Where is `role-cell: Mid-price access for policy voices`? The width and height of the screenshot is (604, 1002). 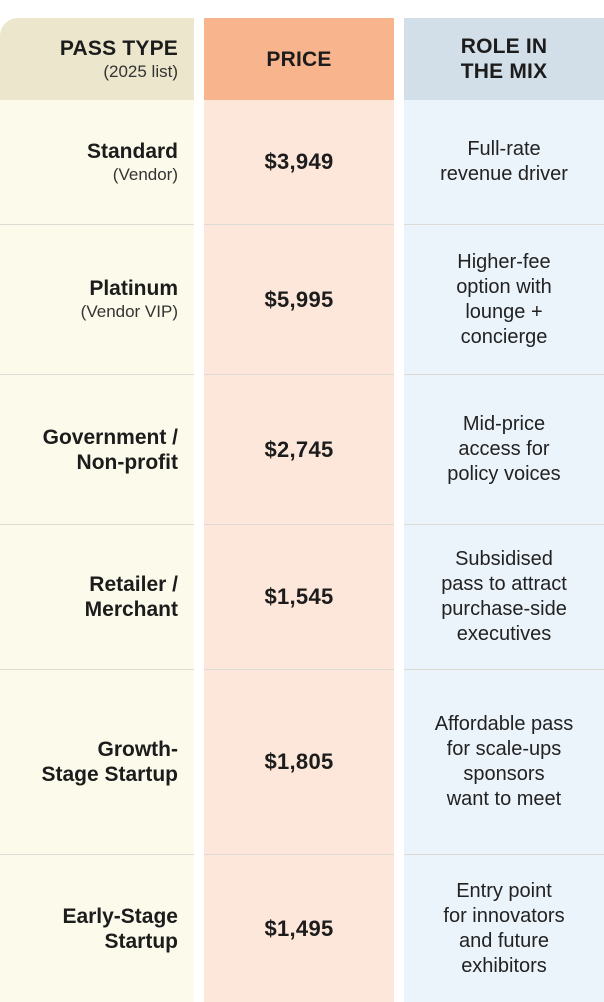 role-cell: Mid-price access for policy voices is located at coordinates (504, 450).